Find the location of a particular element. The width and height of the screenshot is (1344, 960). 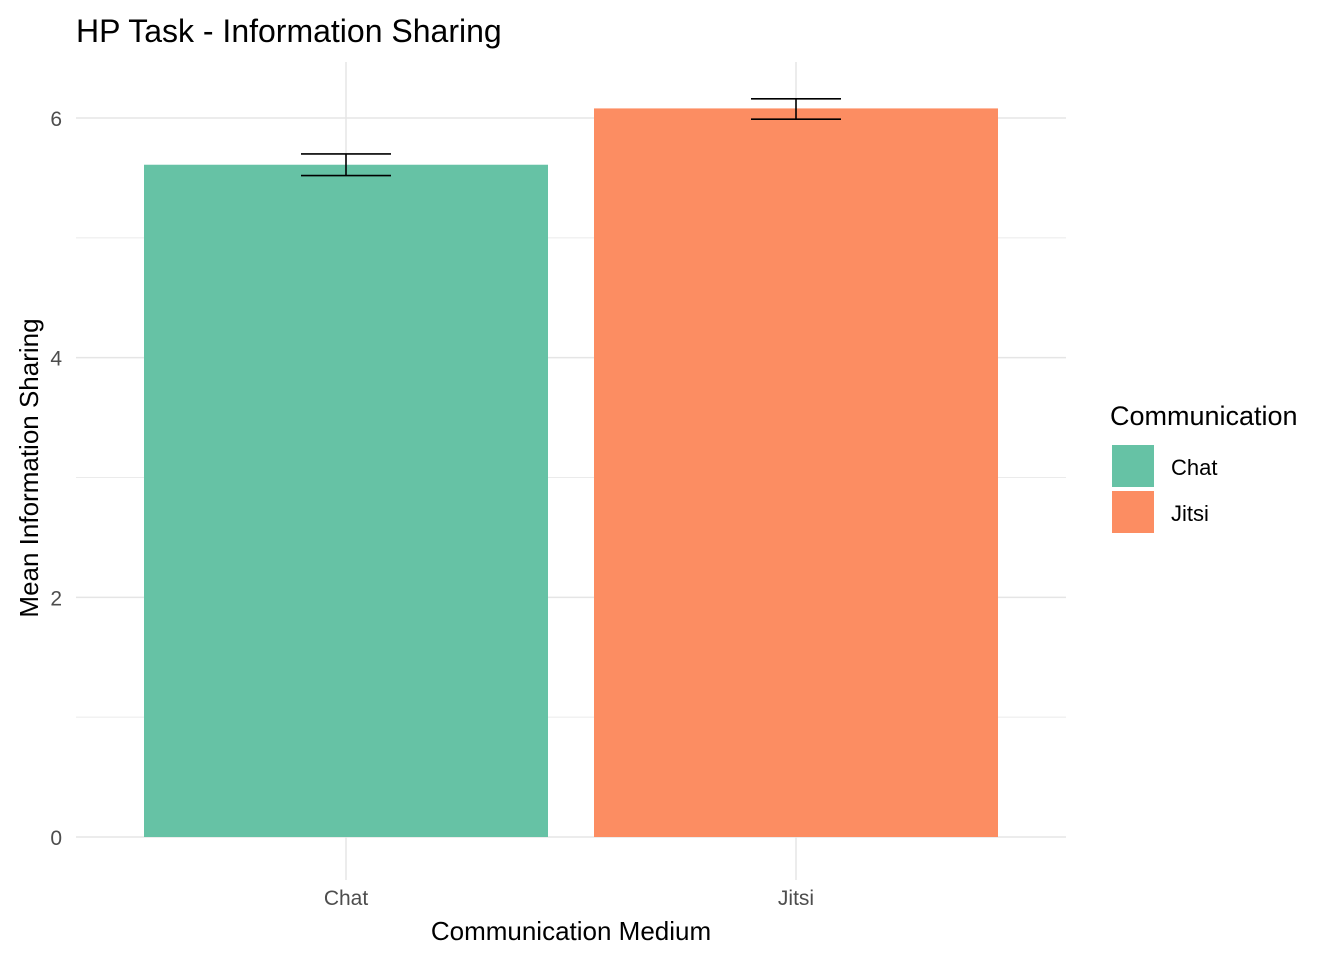

x-axis-ticks: Chat Jitsi is located at coordinates (569, 898).